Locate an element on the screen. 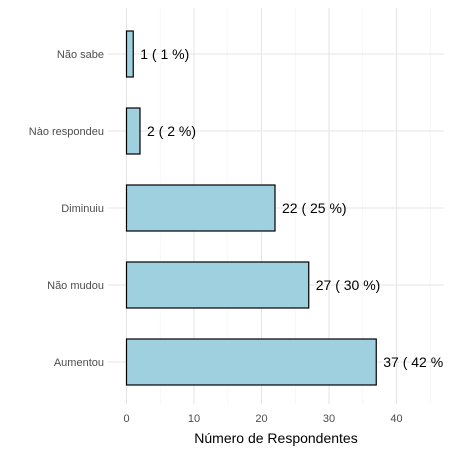 This screenshot has width=450, height=455. x-tick-label: 20 is located at coordinates (261, 419).